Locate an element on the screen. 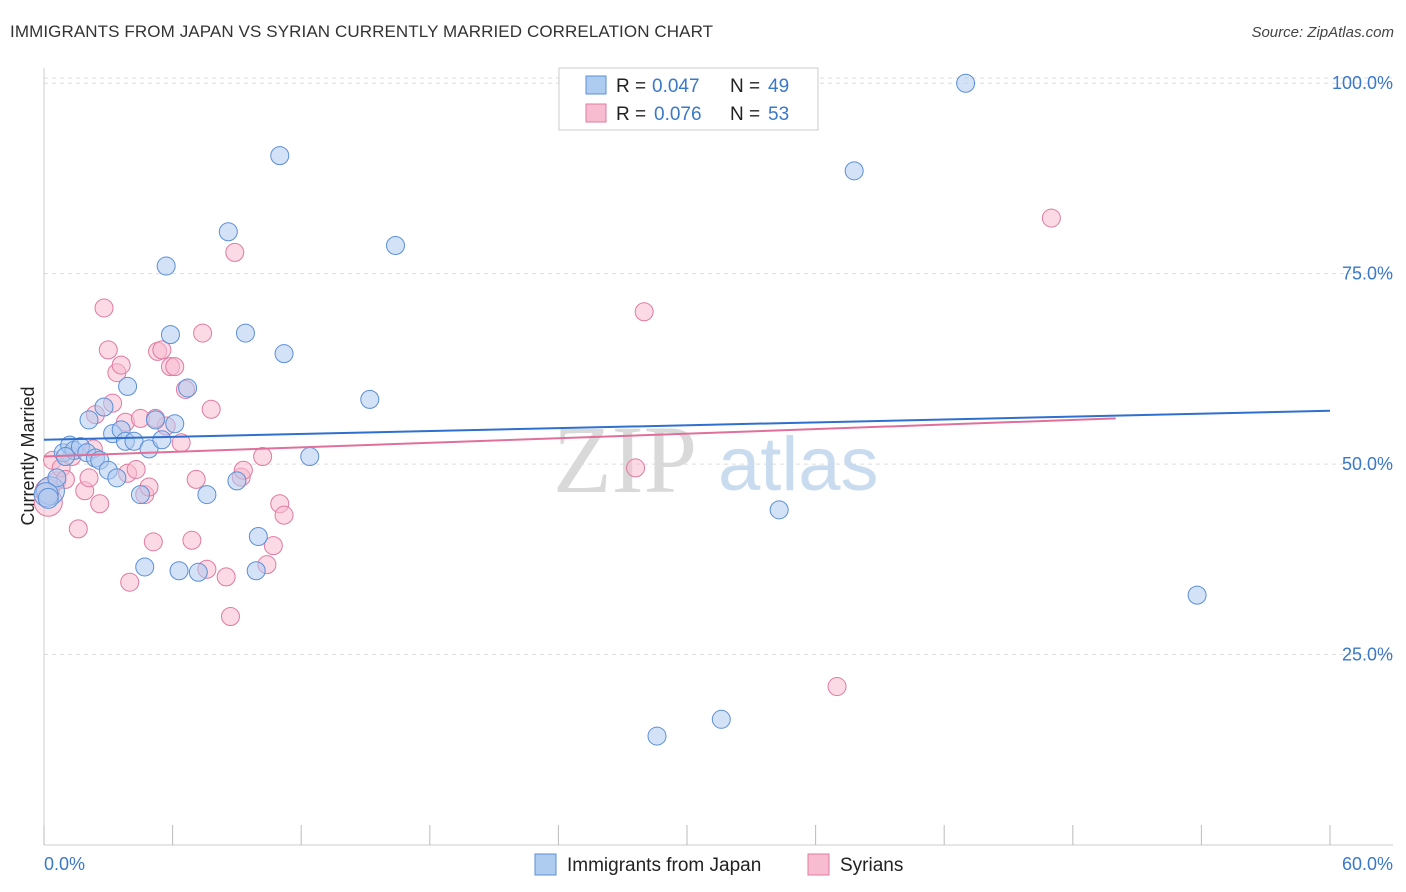 This screenshot has width=1406, height=892. y-tick-label-75: 75.0% is located at coordinates (1367, 274).